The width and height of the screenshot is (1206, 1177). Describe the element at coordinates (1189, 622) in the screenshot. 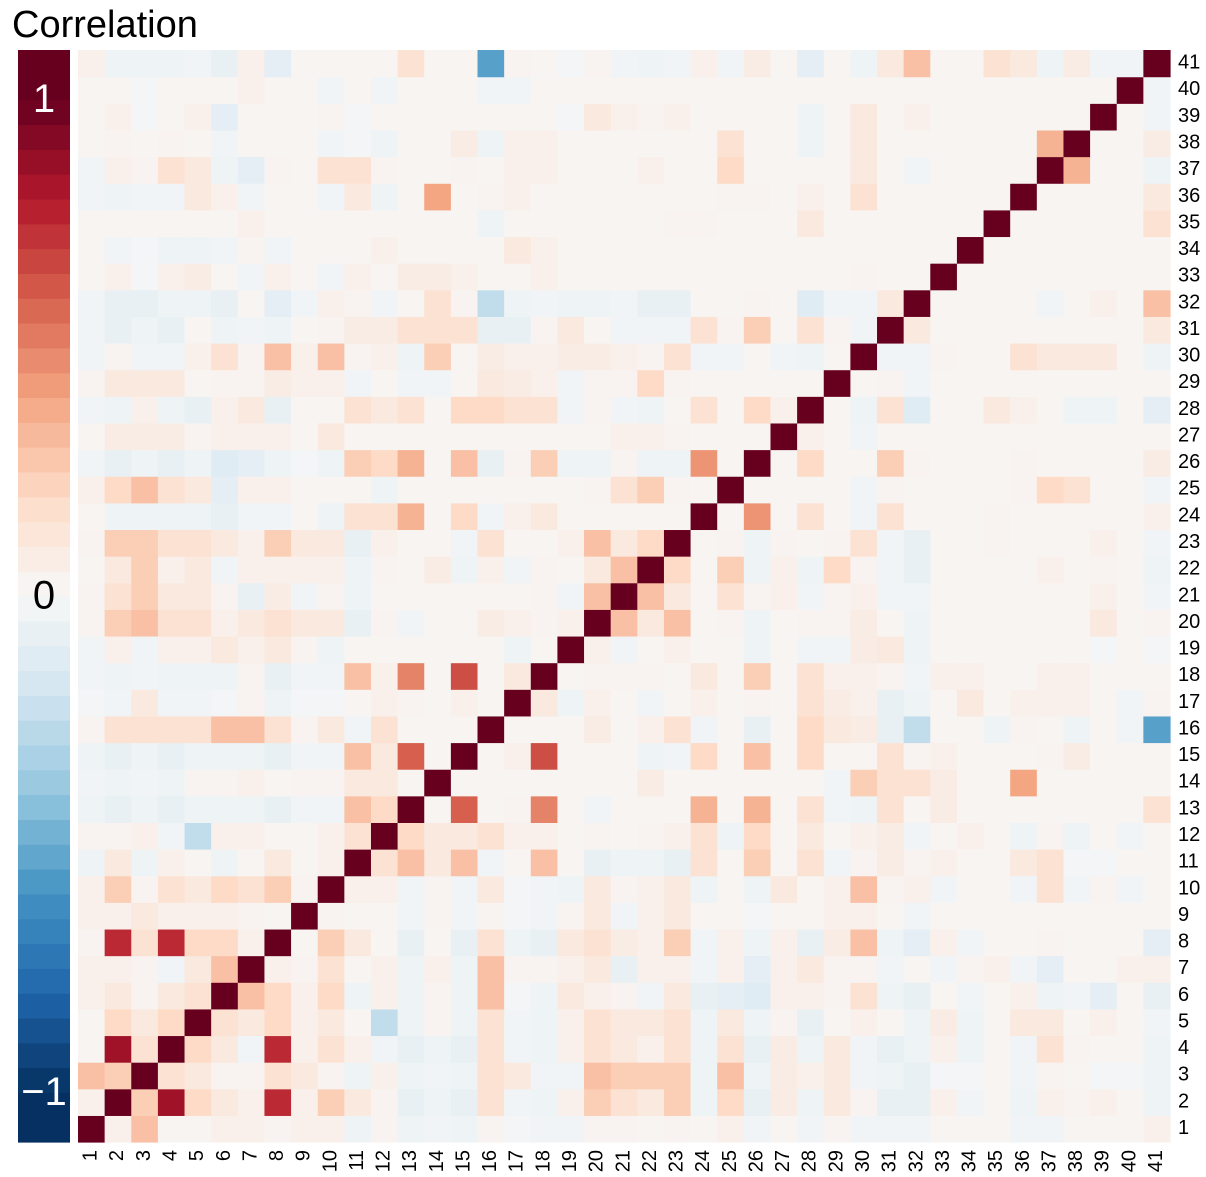

I see `y-tick-label: 20` at that location.